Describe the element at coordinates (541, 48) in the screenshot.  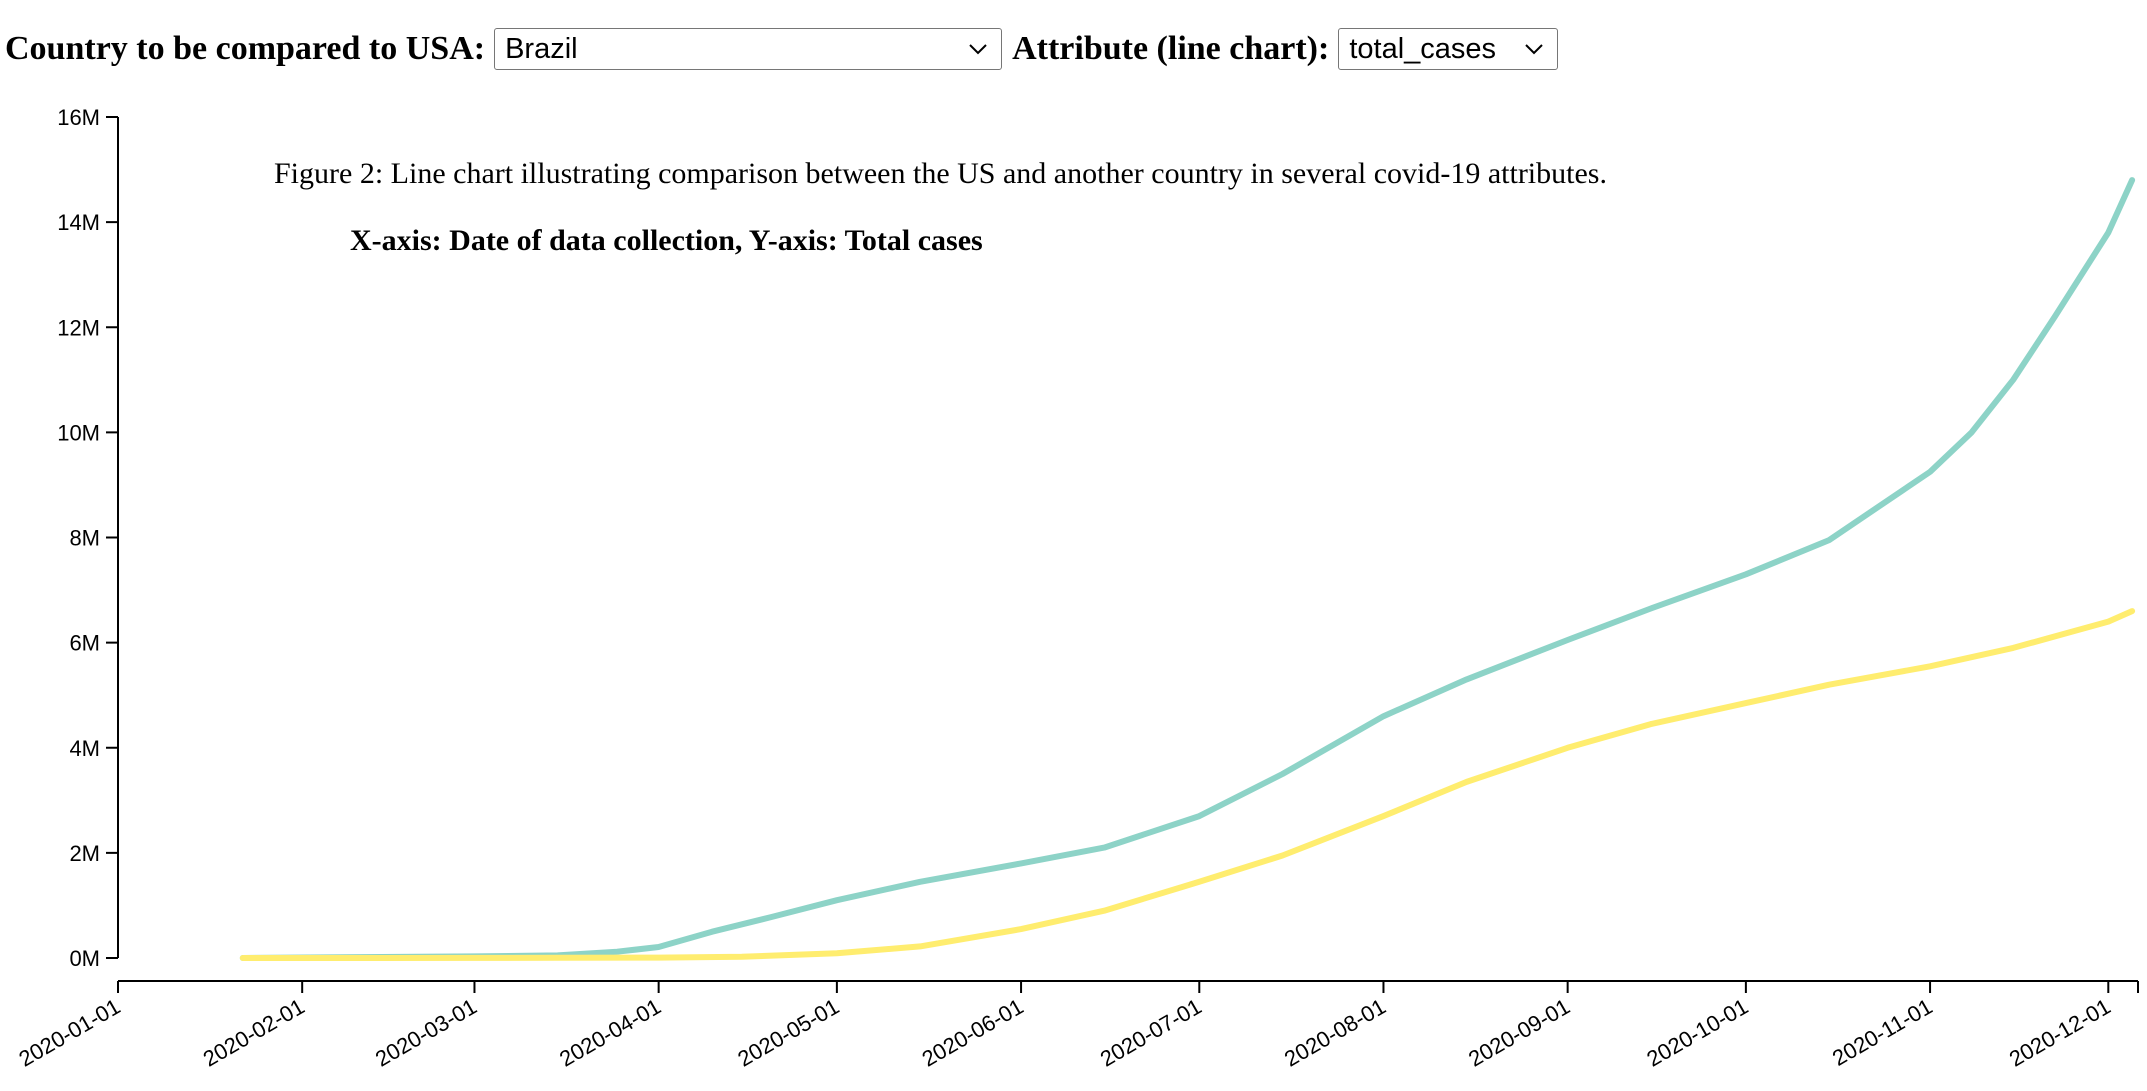
I see `country-select-value: Brazil` at that location.